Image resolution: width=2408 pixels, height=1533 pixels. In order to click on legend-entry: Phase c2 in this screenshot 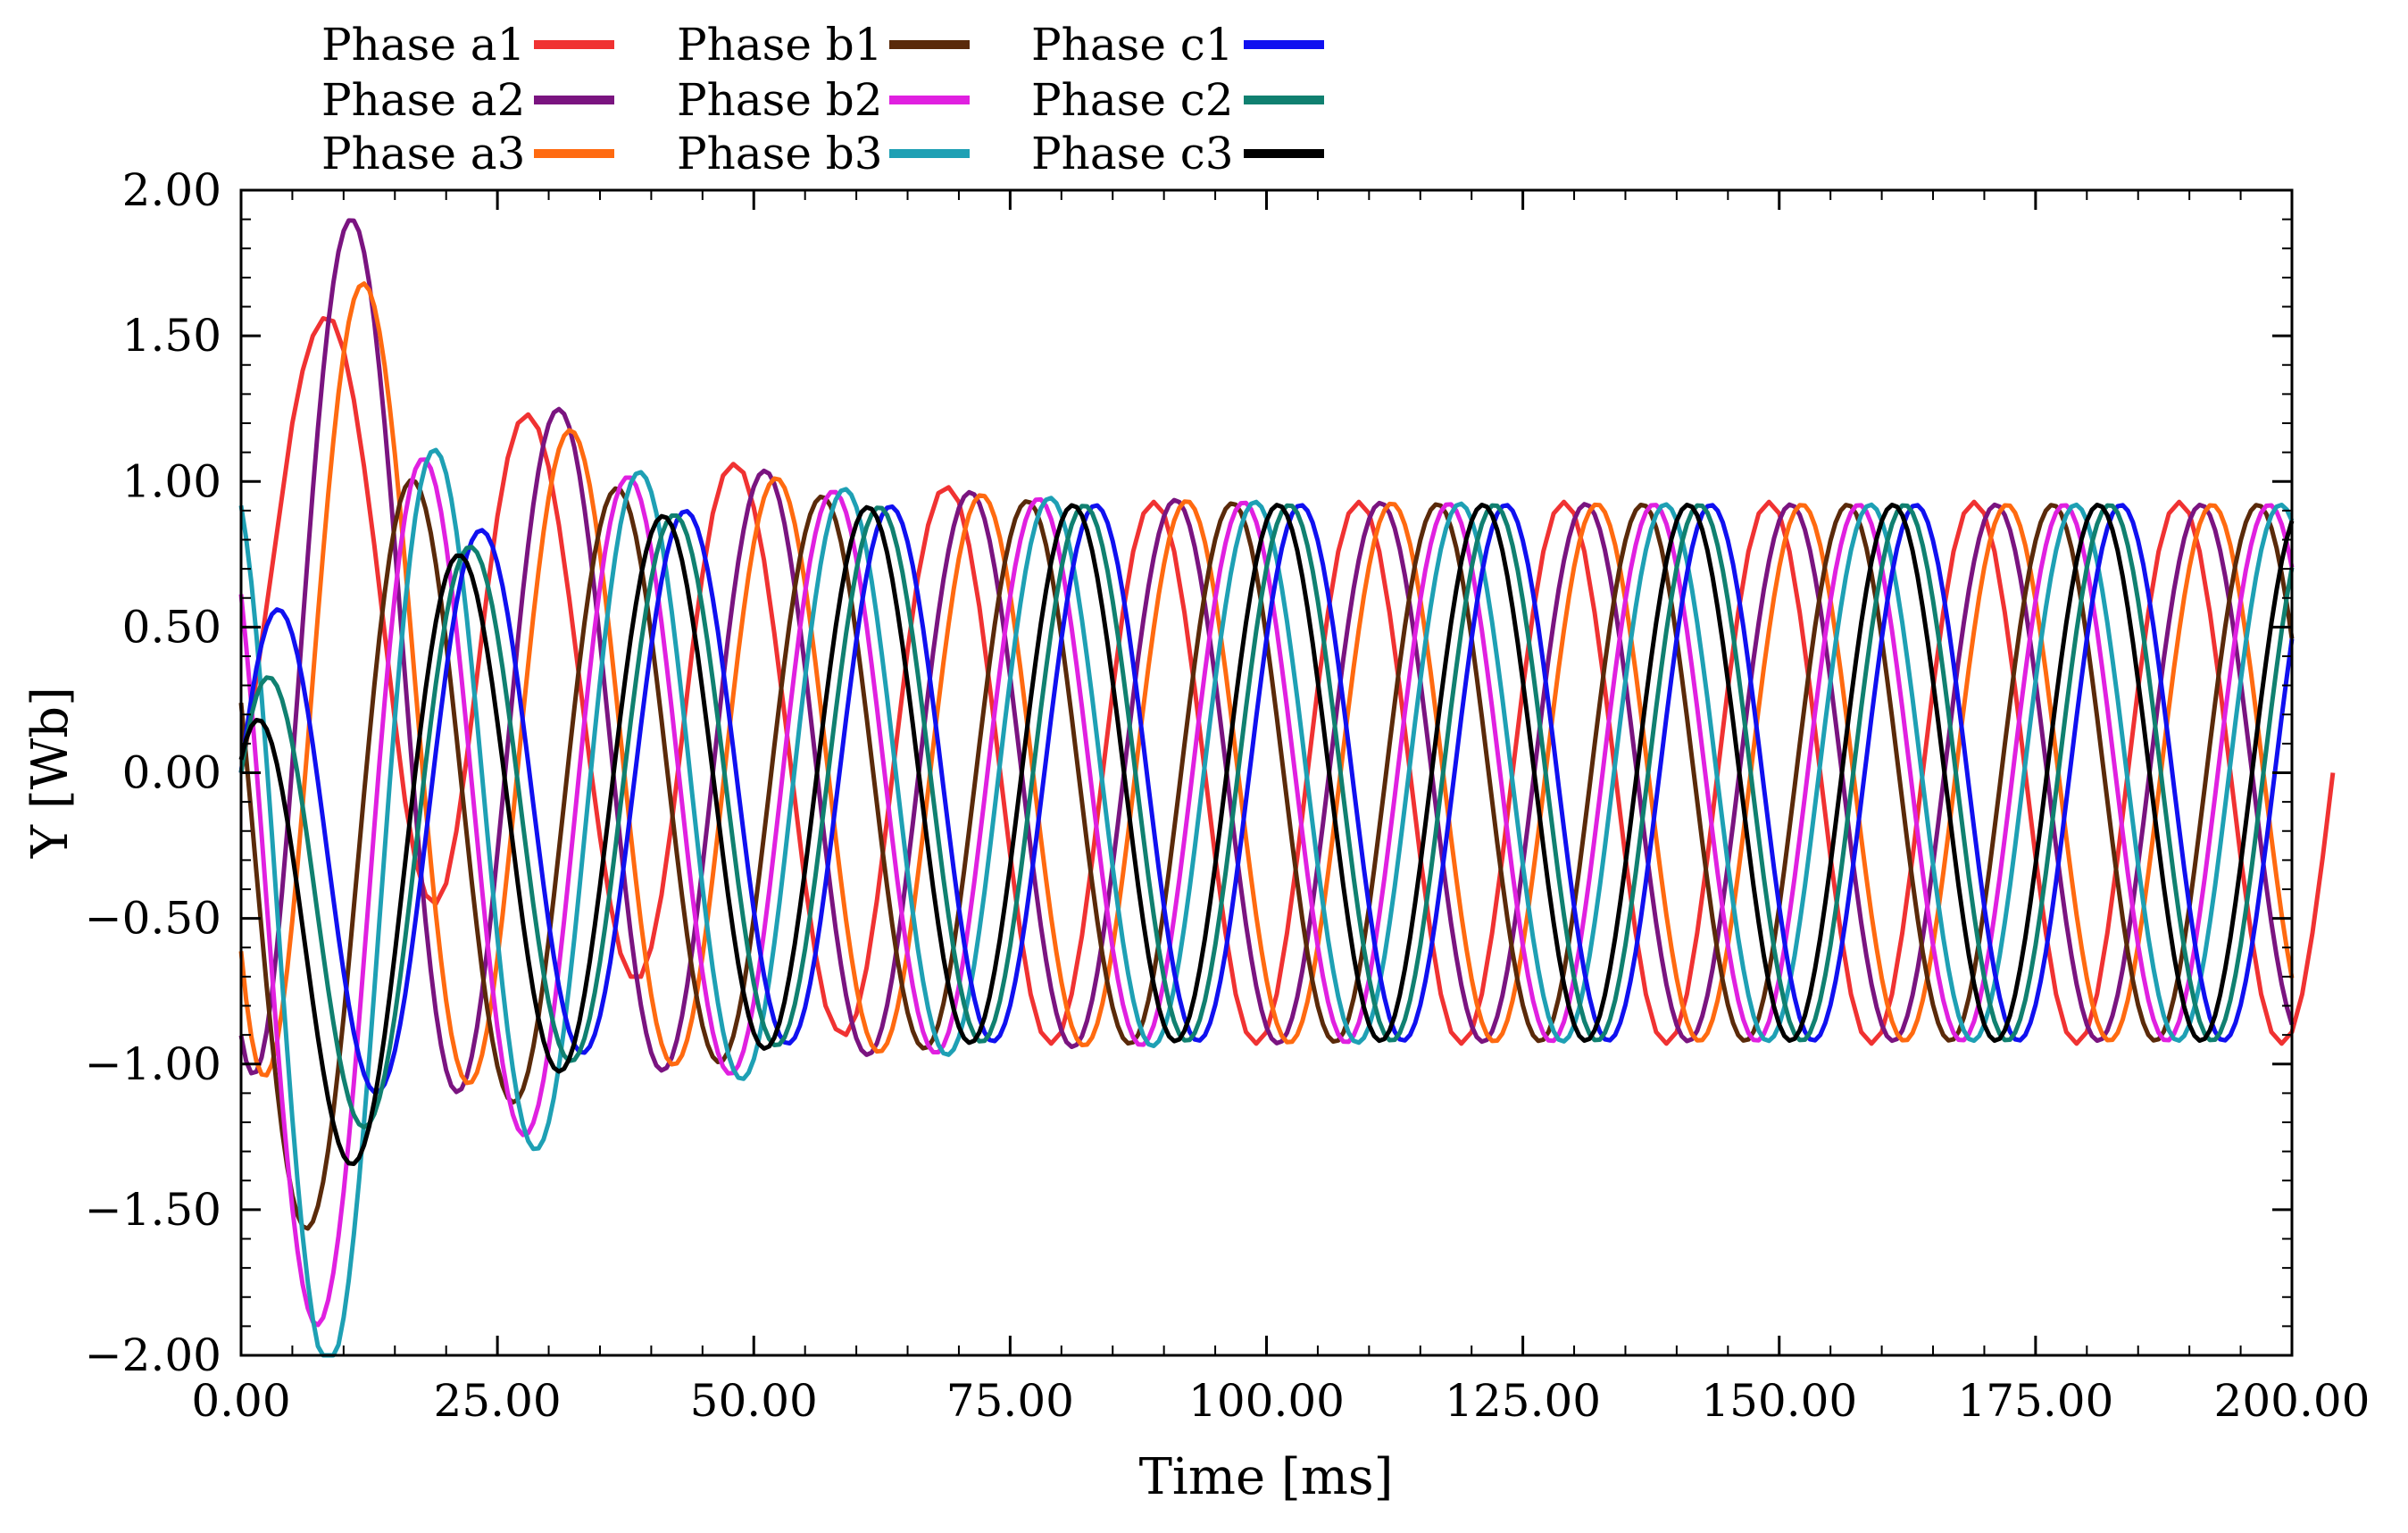, I will do `click(1178, 100)`.